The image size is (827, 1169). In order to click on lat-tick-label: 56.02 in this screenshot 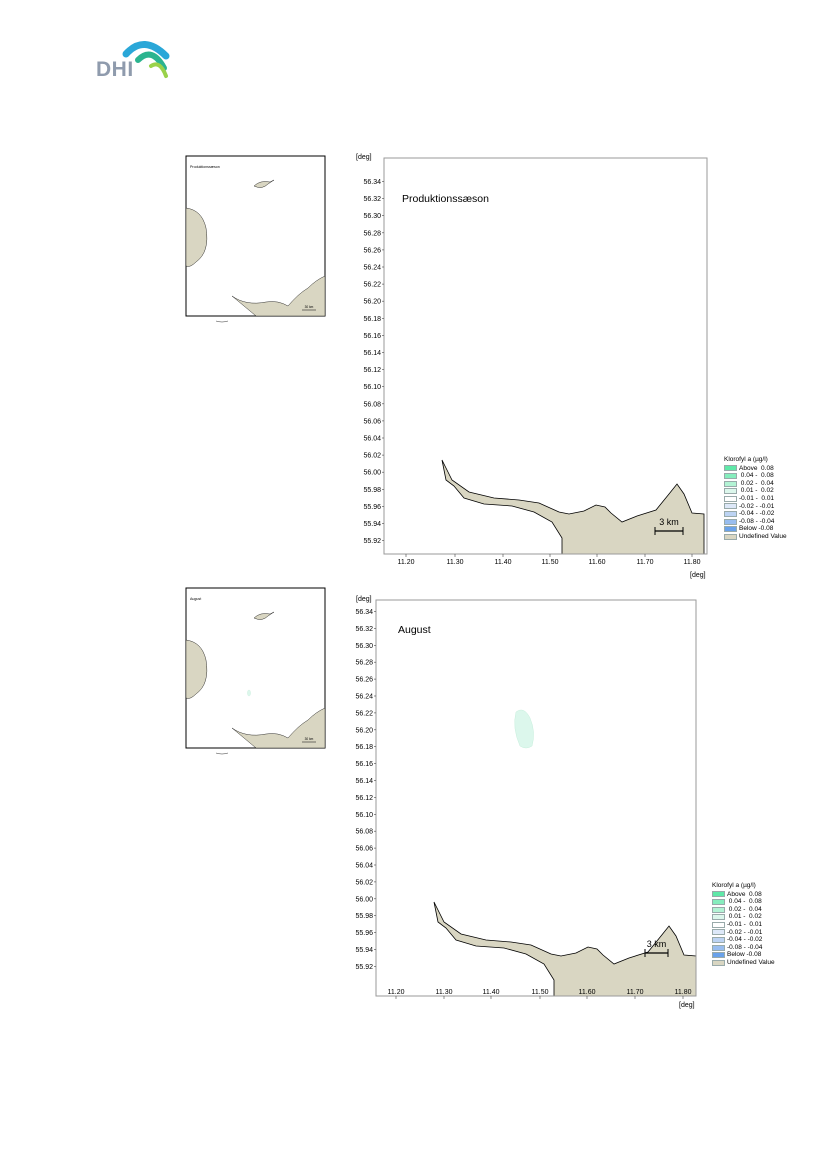, I will do `click(372, 456)`.